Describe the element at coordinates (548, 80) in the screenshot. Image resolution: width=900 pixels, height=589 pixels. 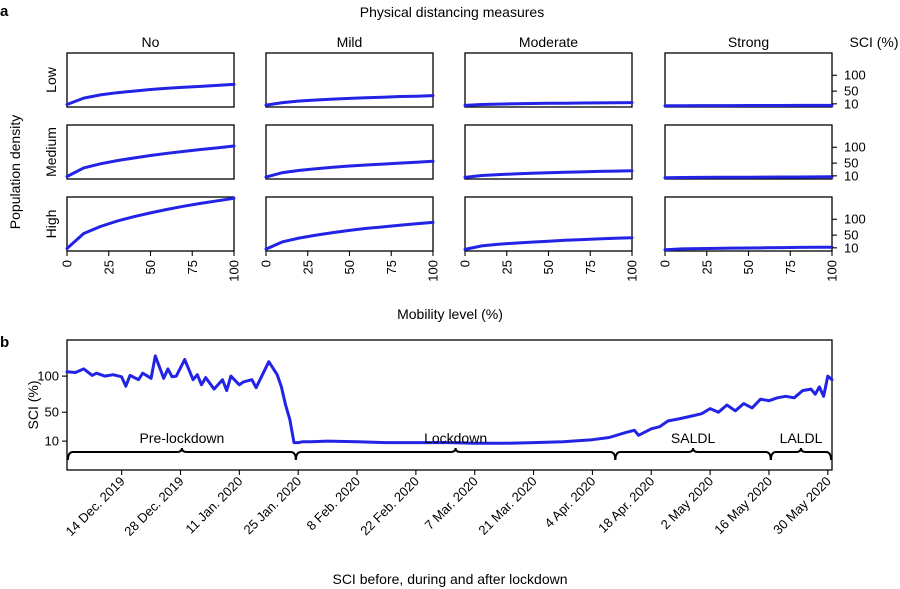
I see `panel-frame-low-moderate` at that location.